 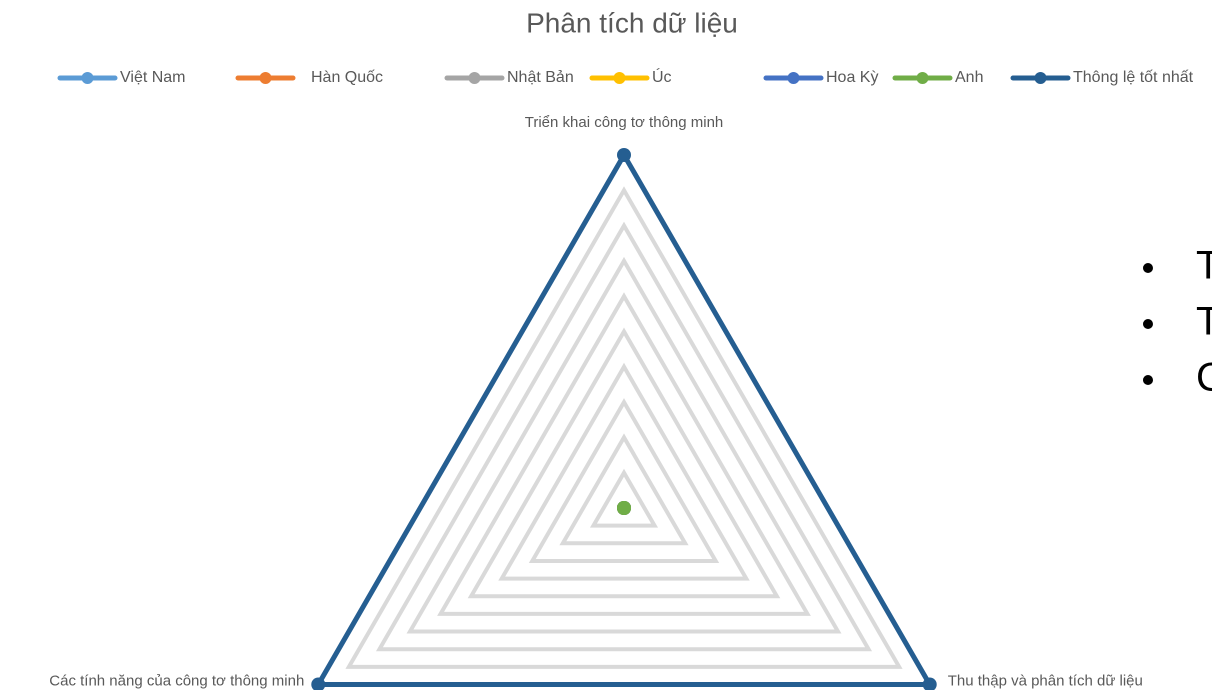 I want to click on category-label: Triển khai công tơ thông minh, so click(x=624, y=122).